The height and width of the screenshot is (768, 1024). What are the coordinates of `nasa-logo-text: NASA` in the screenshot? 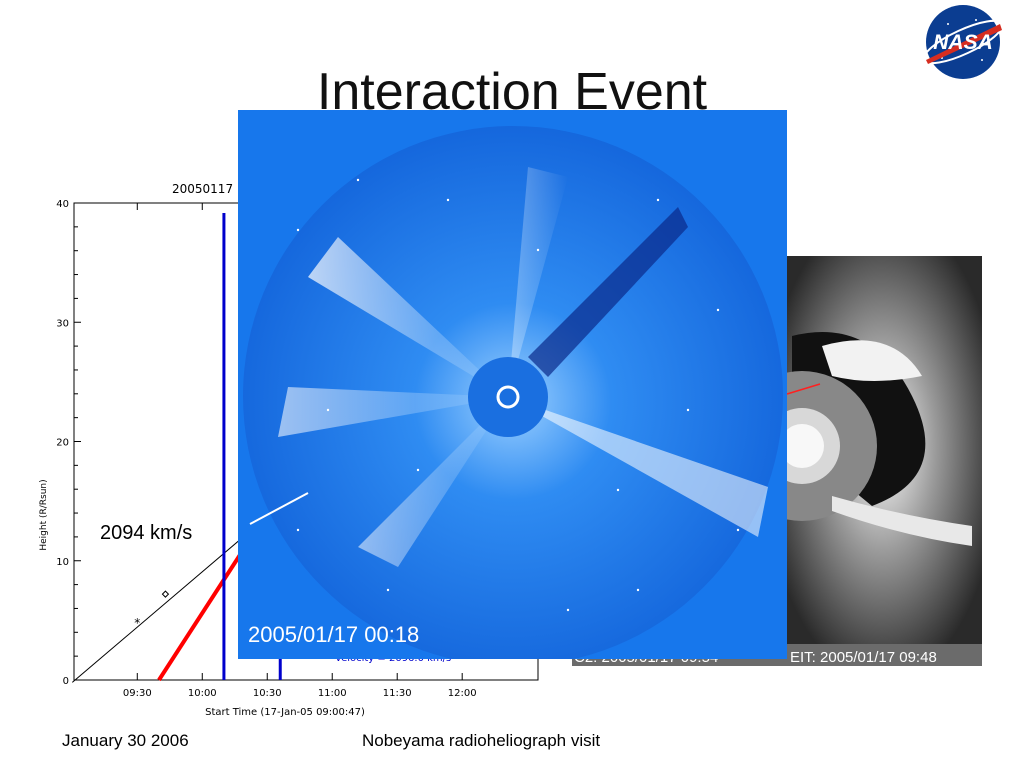 It's located at (963, 42).